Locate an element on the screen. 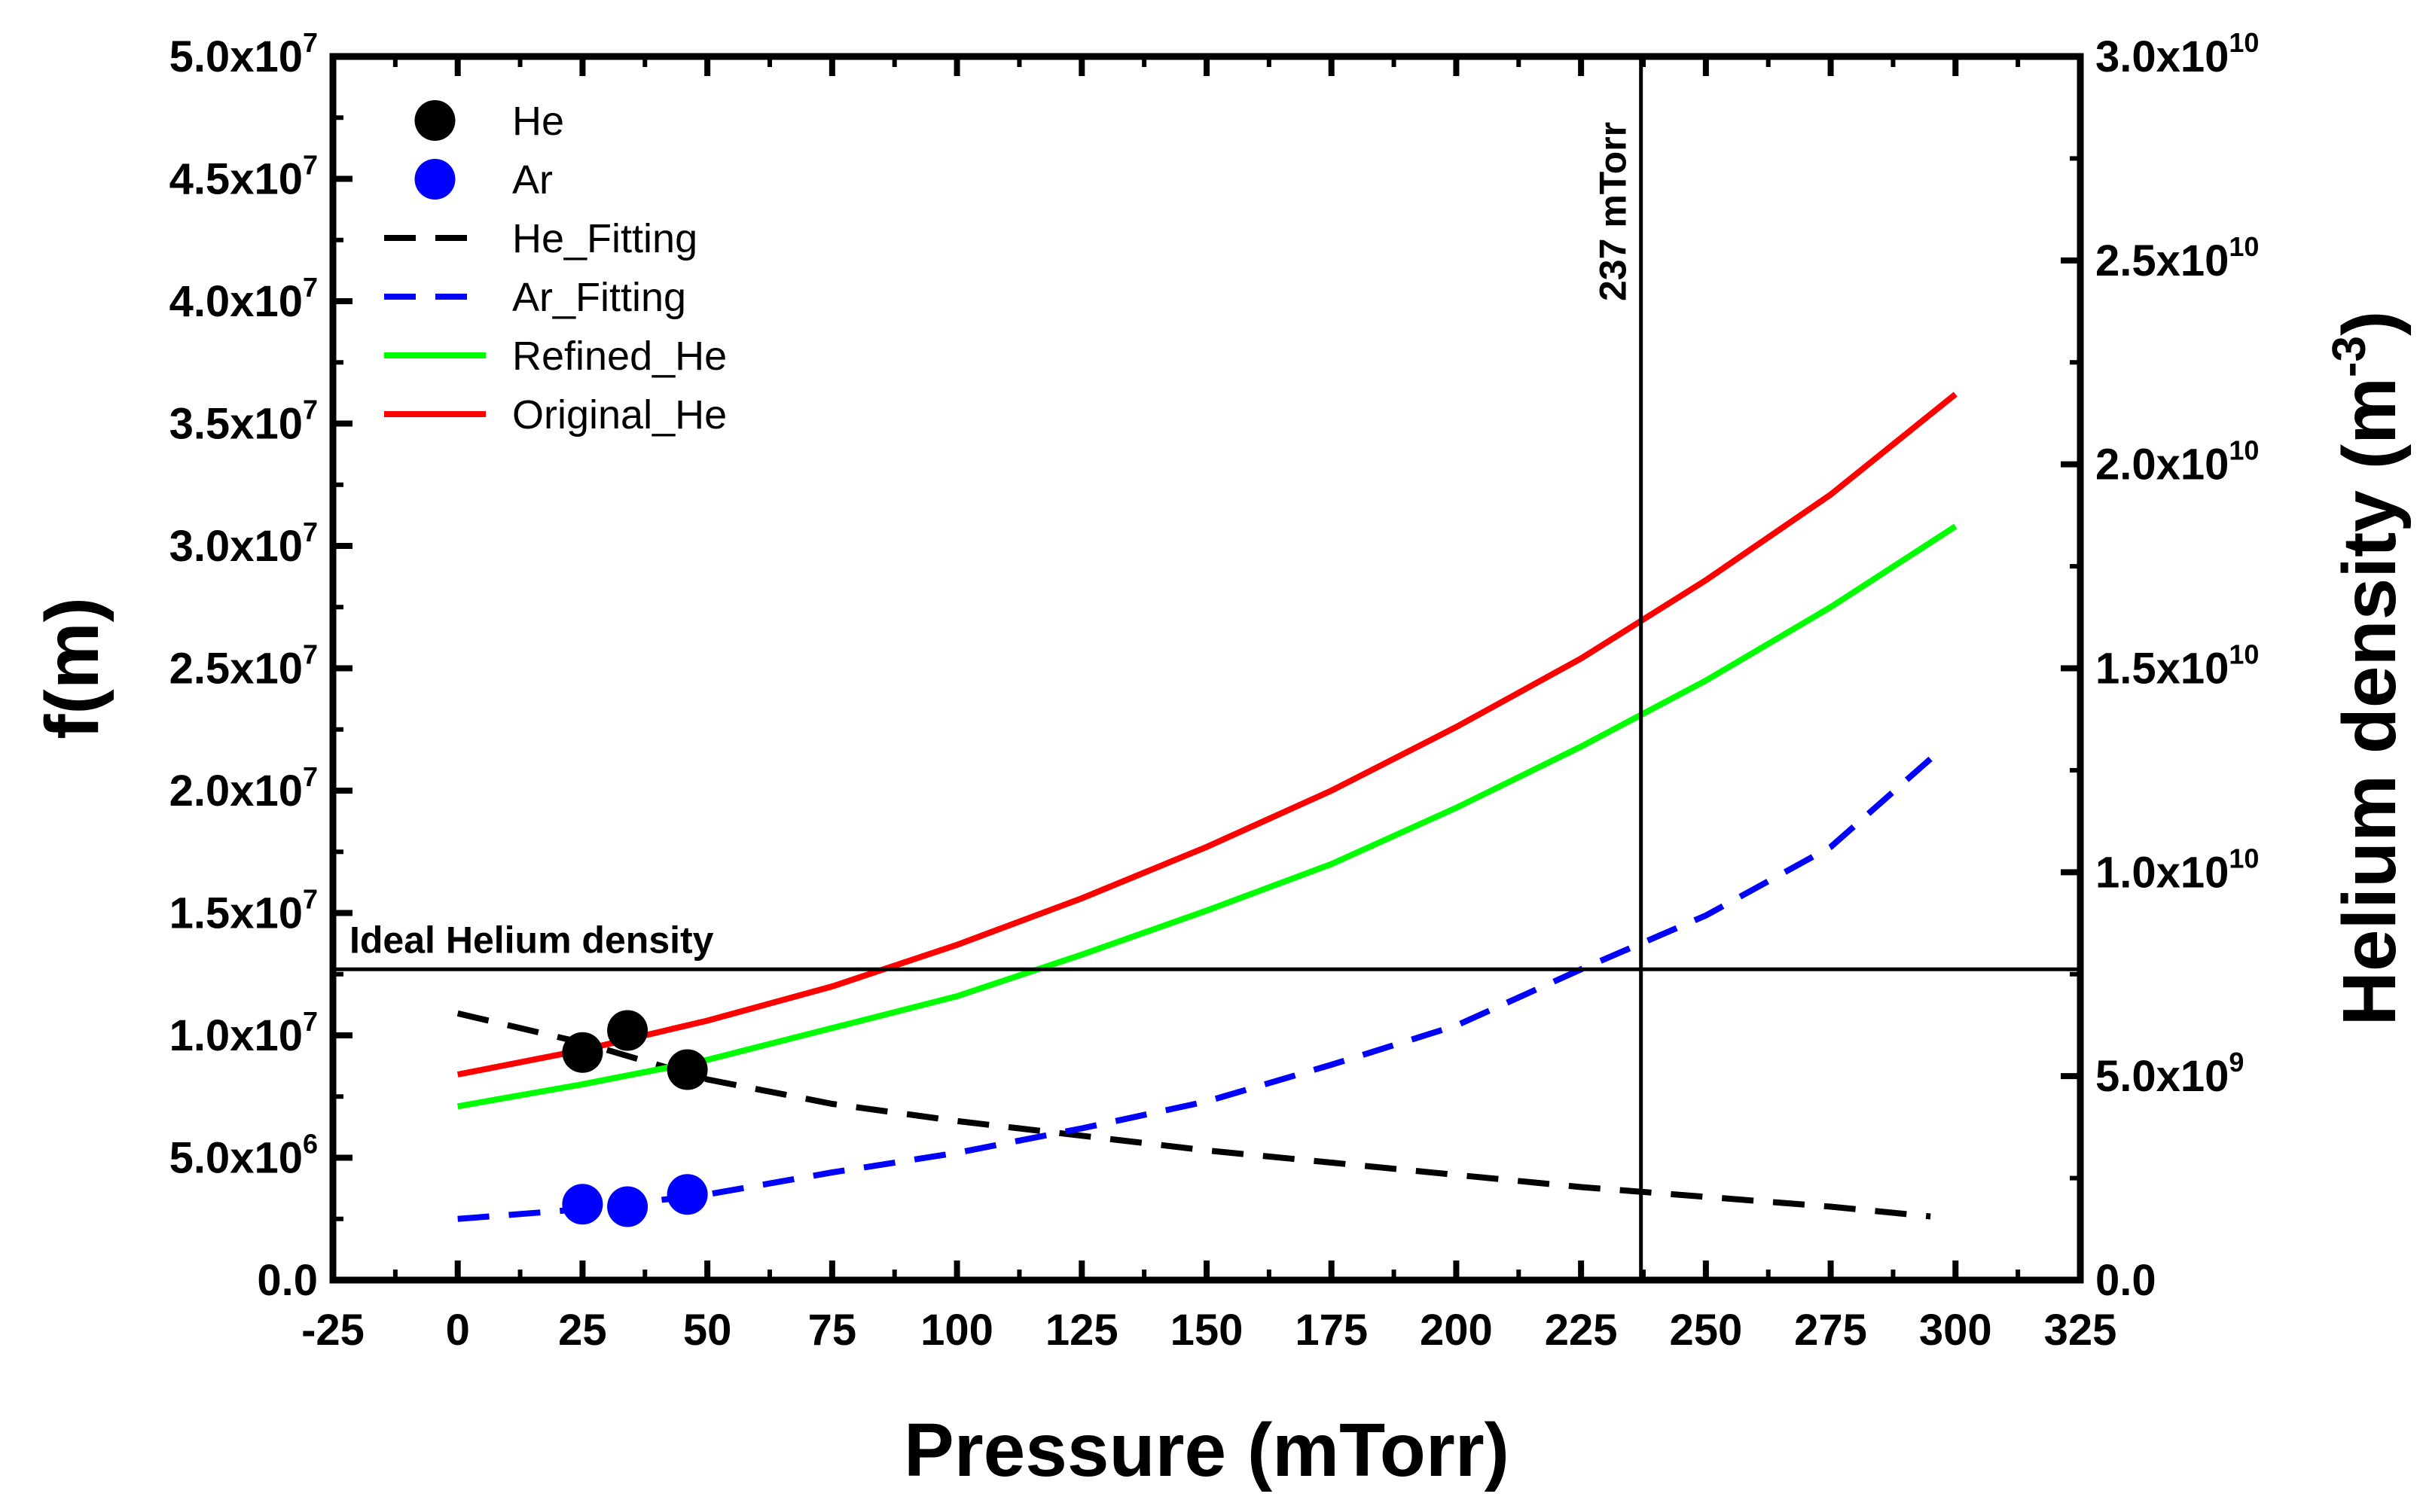 This screenshot has width=2420, height=1512. y2-axis-title: Helium density (m-3) is located at coordinates (2368, 668).